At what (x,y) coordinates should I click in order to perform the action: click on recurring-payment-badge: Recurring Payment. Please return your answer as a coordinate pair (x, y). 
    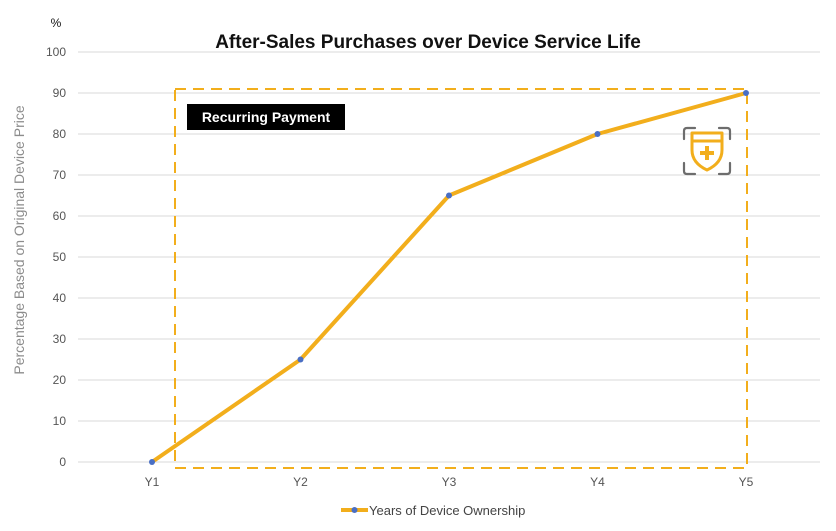
    Looking at the image, I should click on (266, 117).